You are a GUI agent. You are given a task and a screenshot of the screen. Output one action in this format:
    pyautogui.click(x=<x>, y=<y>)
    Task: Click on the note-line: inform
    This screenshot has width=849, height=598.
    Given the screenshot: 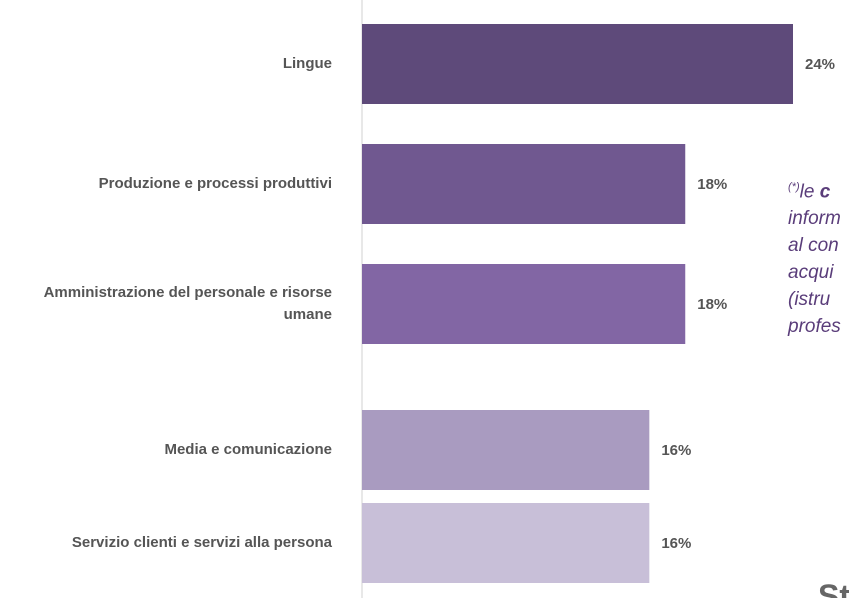 What is the action you would take?
    pyautogui.click(x=814, y=219)
    